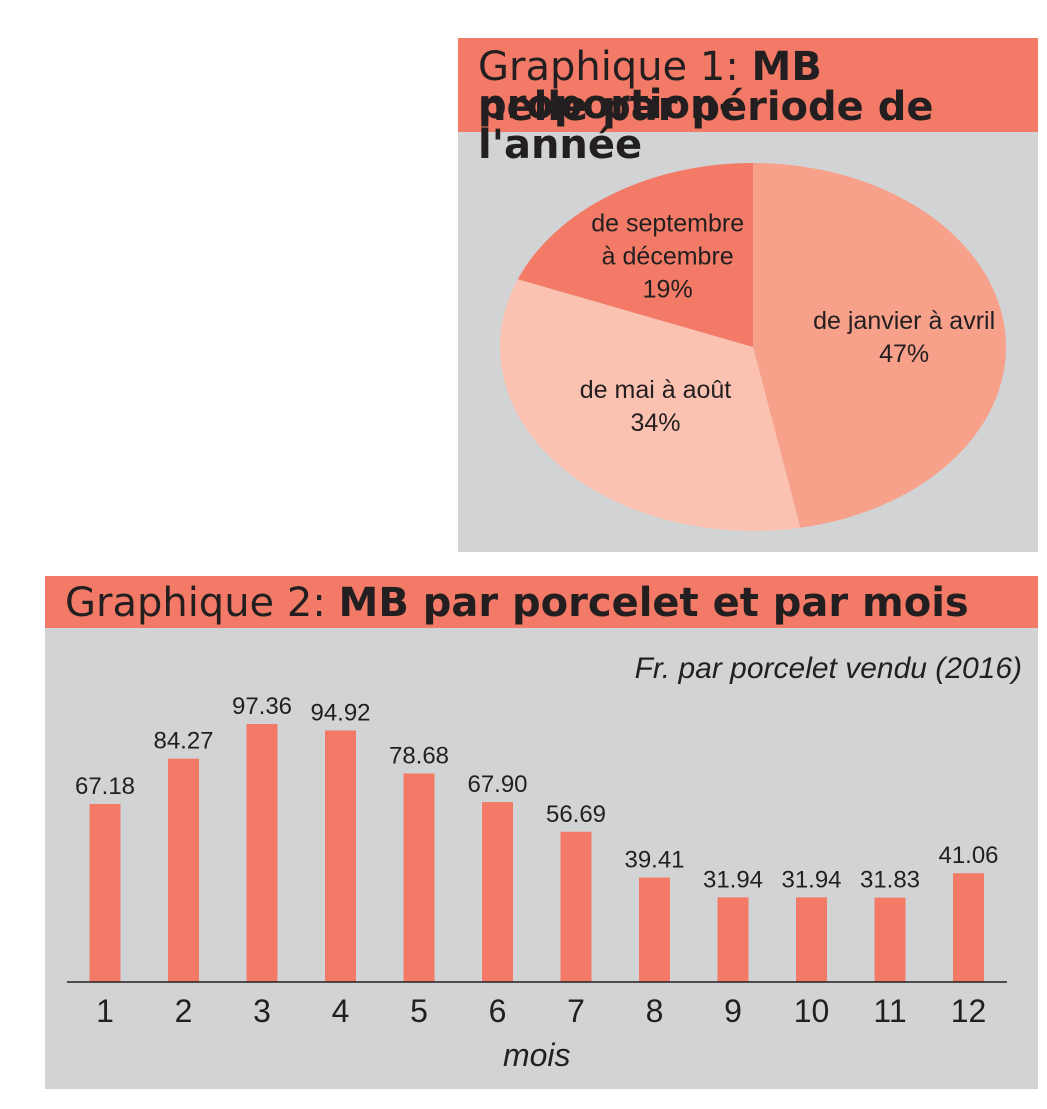 Image resolution: width=1047 pixels, height=1109 pixels. What do you see at coordinates (105, 786) in the screenshot?
I see `bar-value-label: 67.18` at bounding box center [105, 786].